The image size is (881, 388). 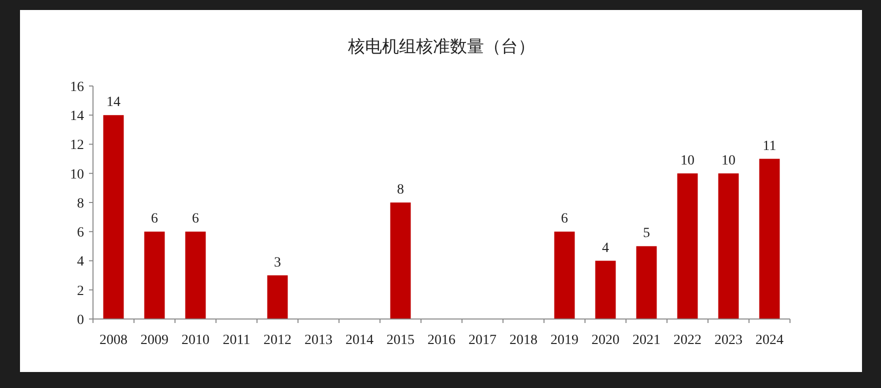 I want to click on x-tick-label: 2010, so click(x=196, y=340).